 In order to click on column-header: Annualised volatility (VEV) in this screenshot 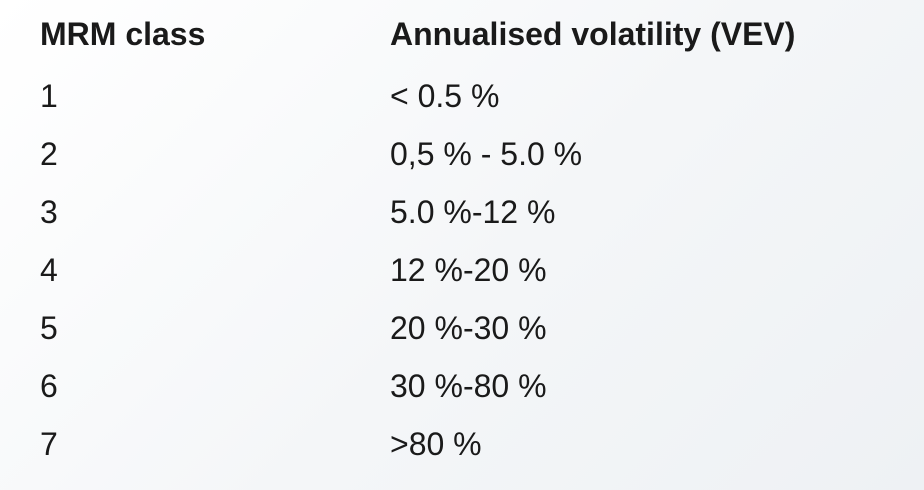, I will do `click(593, 34)`.